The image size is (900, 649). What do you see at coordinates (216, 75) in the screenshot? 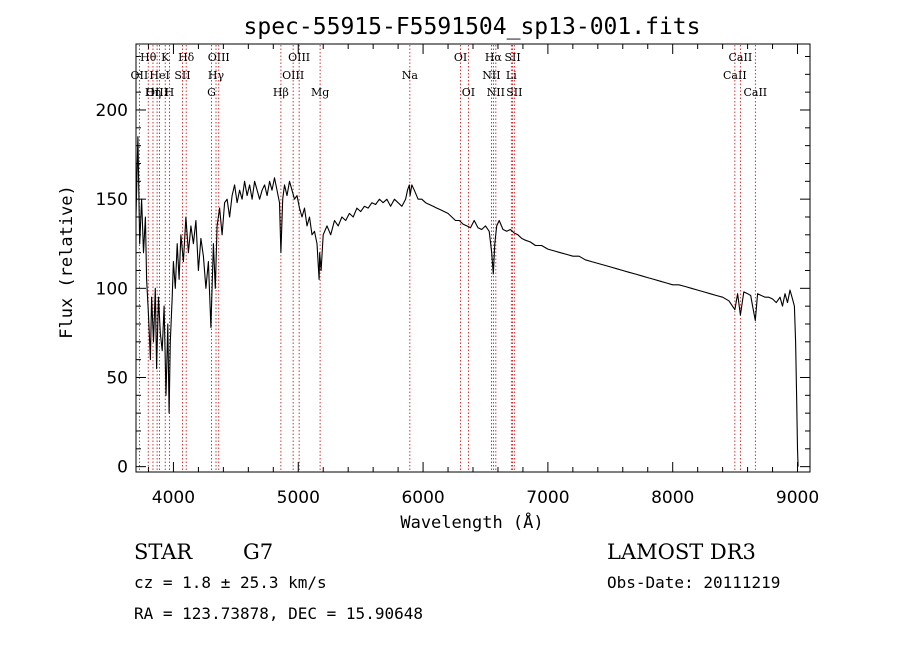
I see `line-marker-label: Hγ` at bounding box center [216, 75].